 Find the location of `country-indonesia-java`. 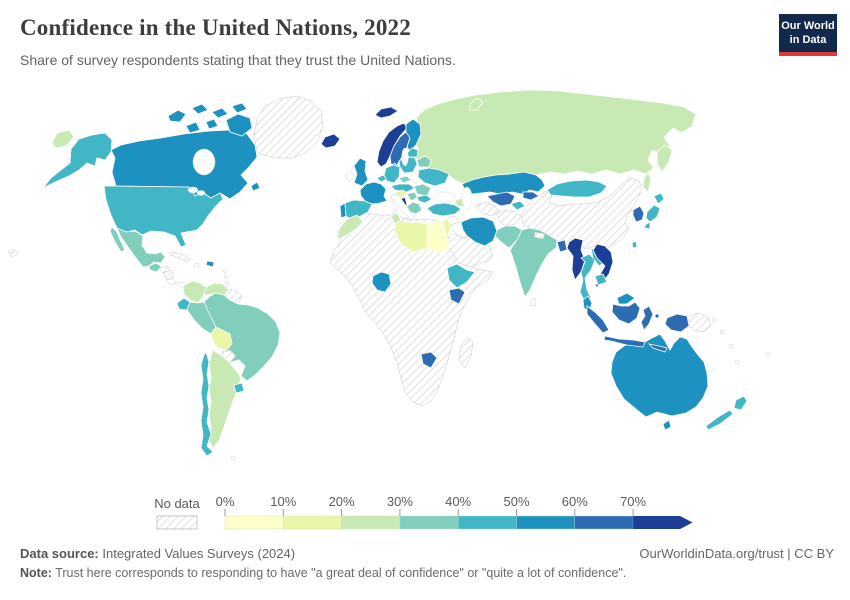

country-indonesia-java is located at coordinates (624, 341).